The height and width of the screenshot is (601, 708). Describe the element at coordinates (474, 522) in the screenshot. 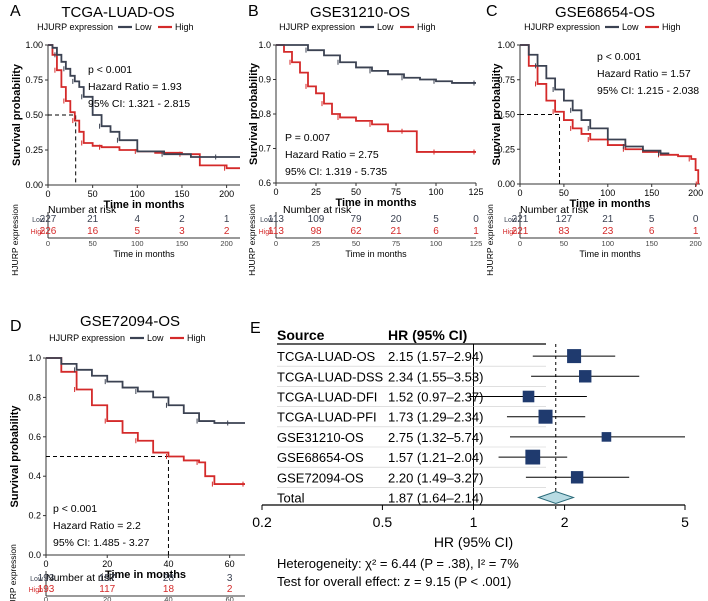

I see `forest-x-tick-label: 1` at that location.